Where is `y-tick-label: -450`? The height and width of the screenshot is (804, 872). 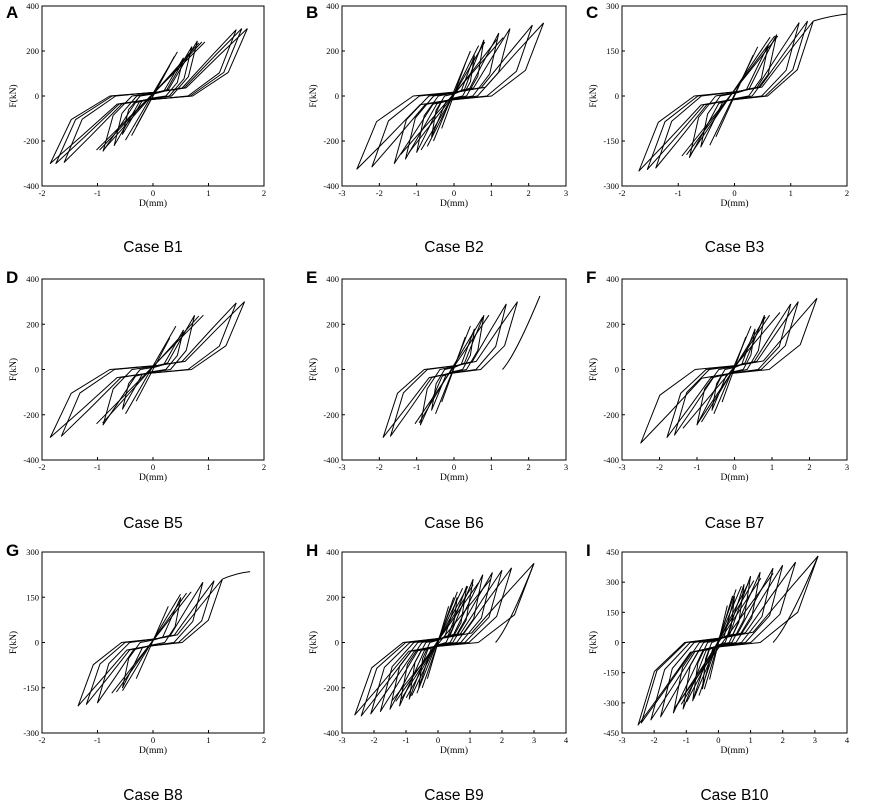
y-tick-label: -450 is located at coordinates (611, 733).